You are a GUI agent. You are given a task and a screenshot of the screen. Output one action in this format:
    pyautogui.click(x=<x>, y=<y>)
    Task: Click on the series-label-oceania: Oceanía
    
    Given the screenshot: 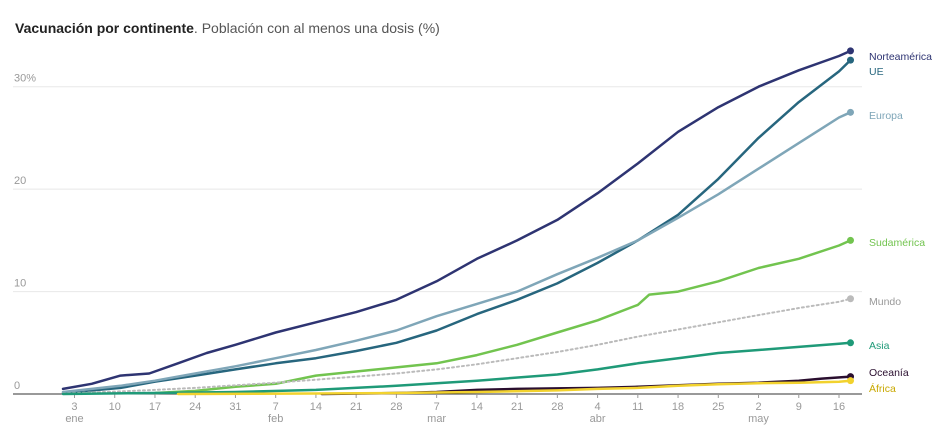 What is the action you would take?
    pyautogui.click(x=889, y=373)
    